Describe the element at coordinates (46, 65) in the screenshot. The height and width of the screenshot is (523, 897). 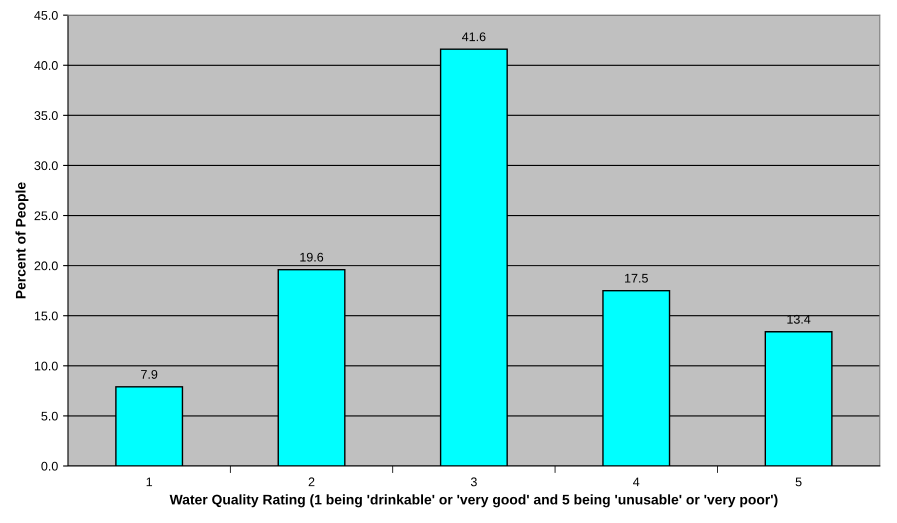
I see `y-tick-label: 40.0` at that location.